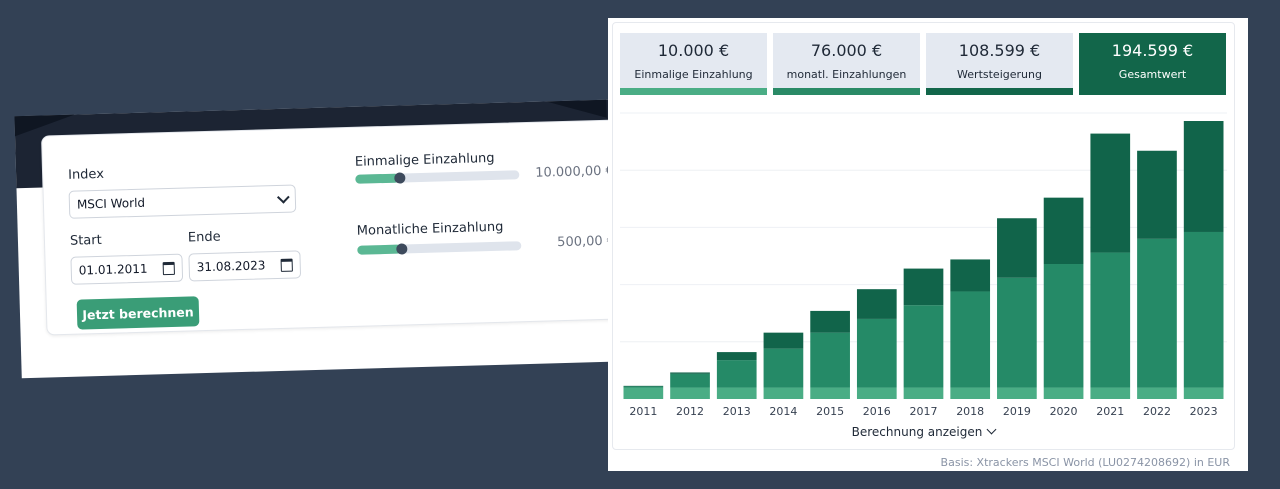  I want to click on monthly-label: Monatliche Einzahlung, so click(430, 229).